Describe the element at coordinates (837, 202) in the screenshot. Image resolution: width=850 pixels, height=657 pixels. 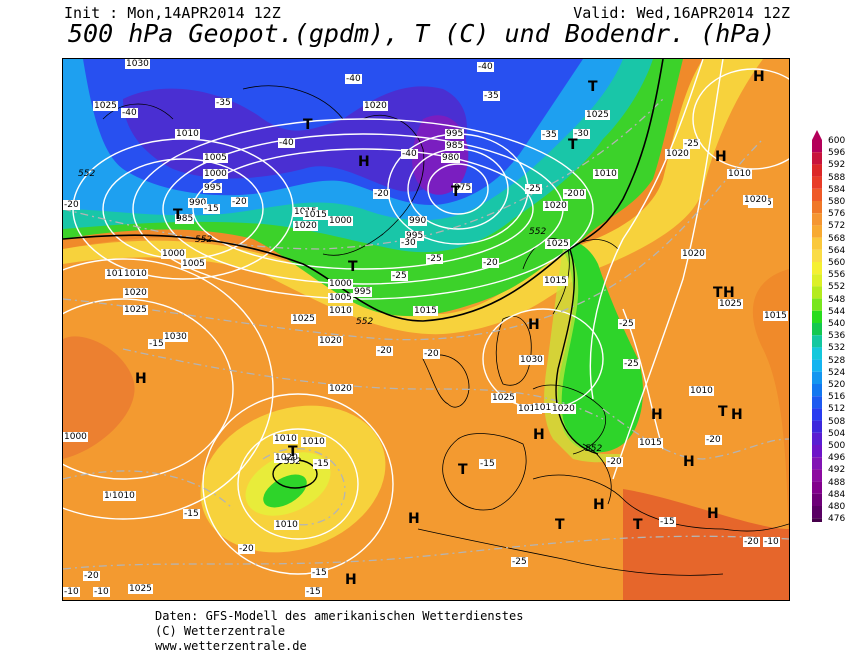
I see `legend-label: 580` at that location.